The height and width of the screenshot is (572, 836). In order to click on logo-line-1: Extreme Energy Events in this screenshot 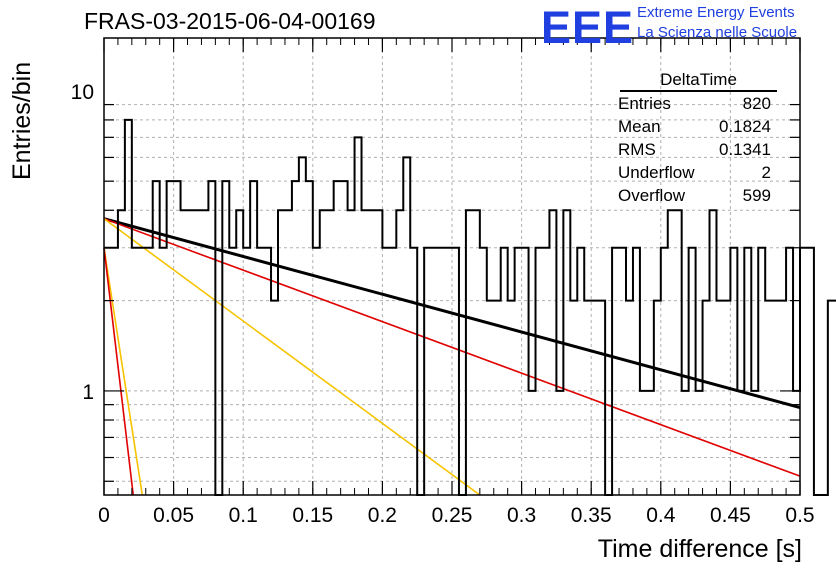, I will do `click(716, 12)`.